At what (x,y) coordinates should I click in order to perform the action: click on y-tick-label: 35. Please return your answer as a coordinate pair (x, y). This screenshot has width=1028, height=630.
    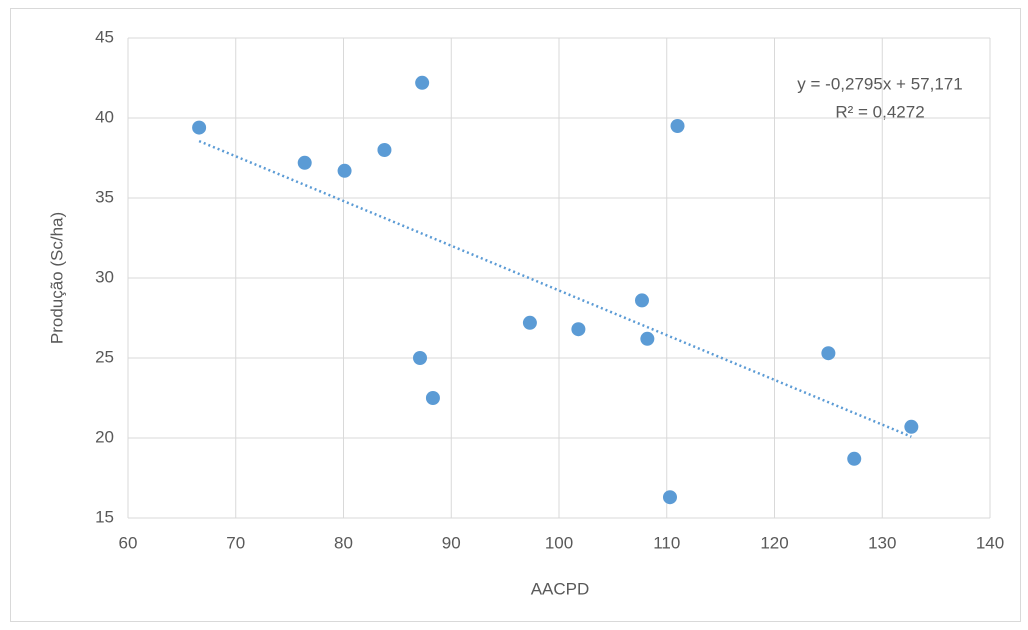
    Looking at the image, I should click on (104, 196).